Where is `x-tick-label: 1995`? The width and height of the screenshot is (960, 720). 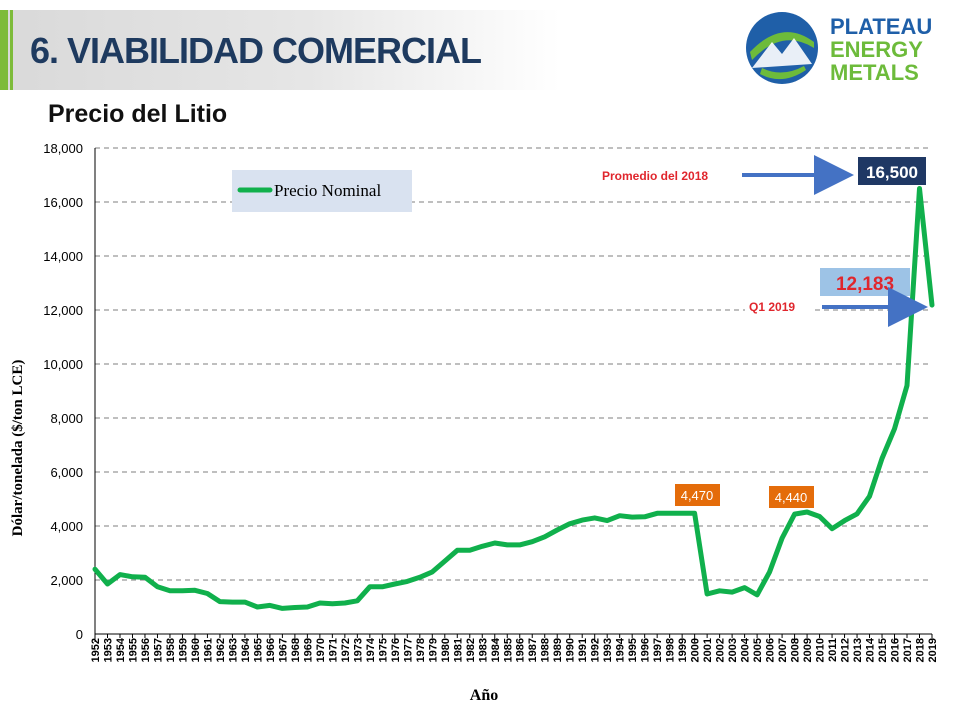
x-tick-label: 1995 is located at coordinates (633, 650).